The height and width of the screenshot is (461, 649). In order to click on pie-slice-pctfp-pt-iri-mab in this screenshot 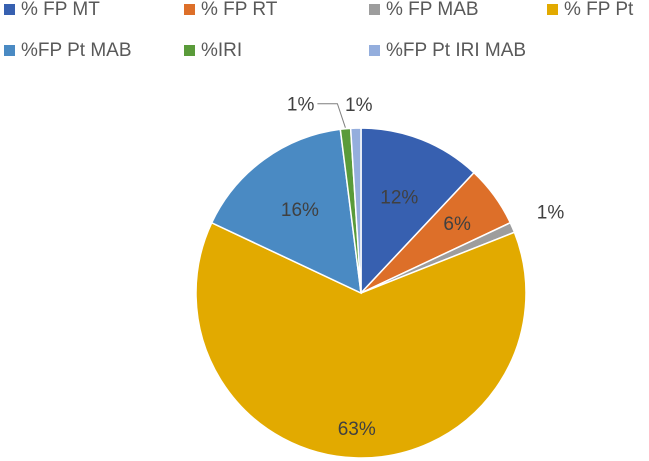, I will do `click(355, 210)`.